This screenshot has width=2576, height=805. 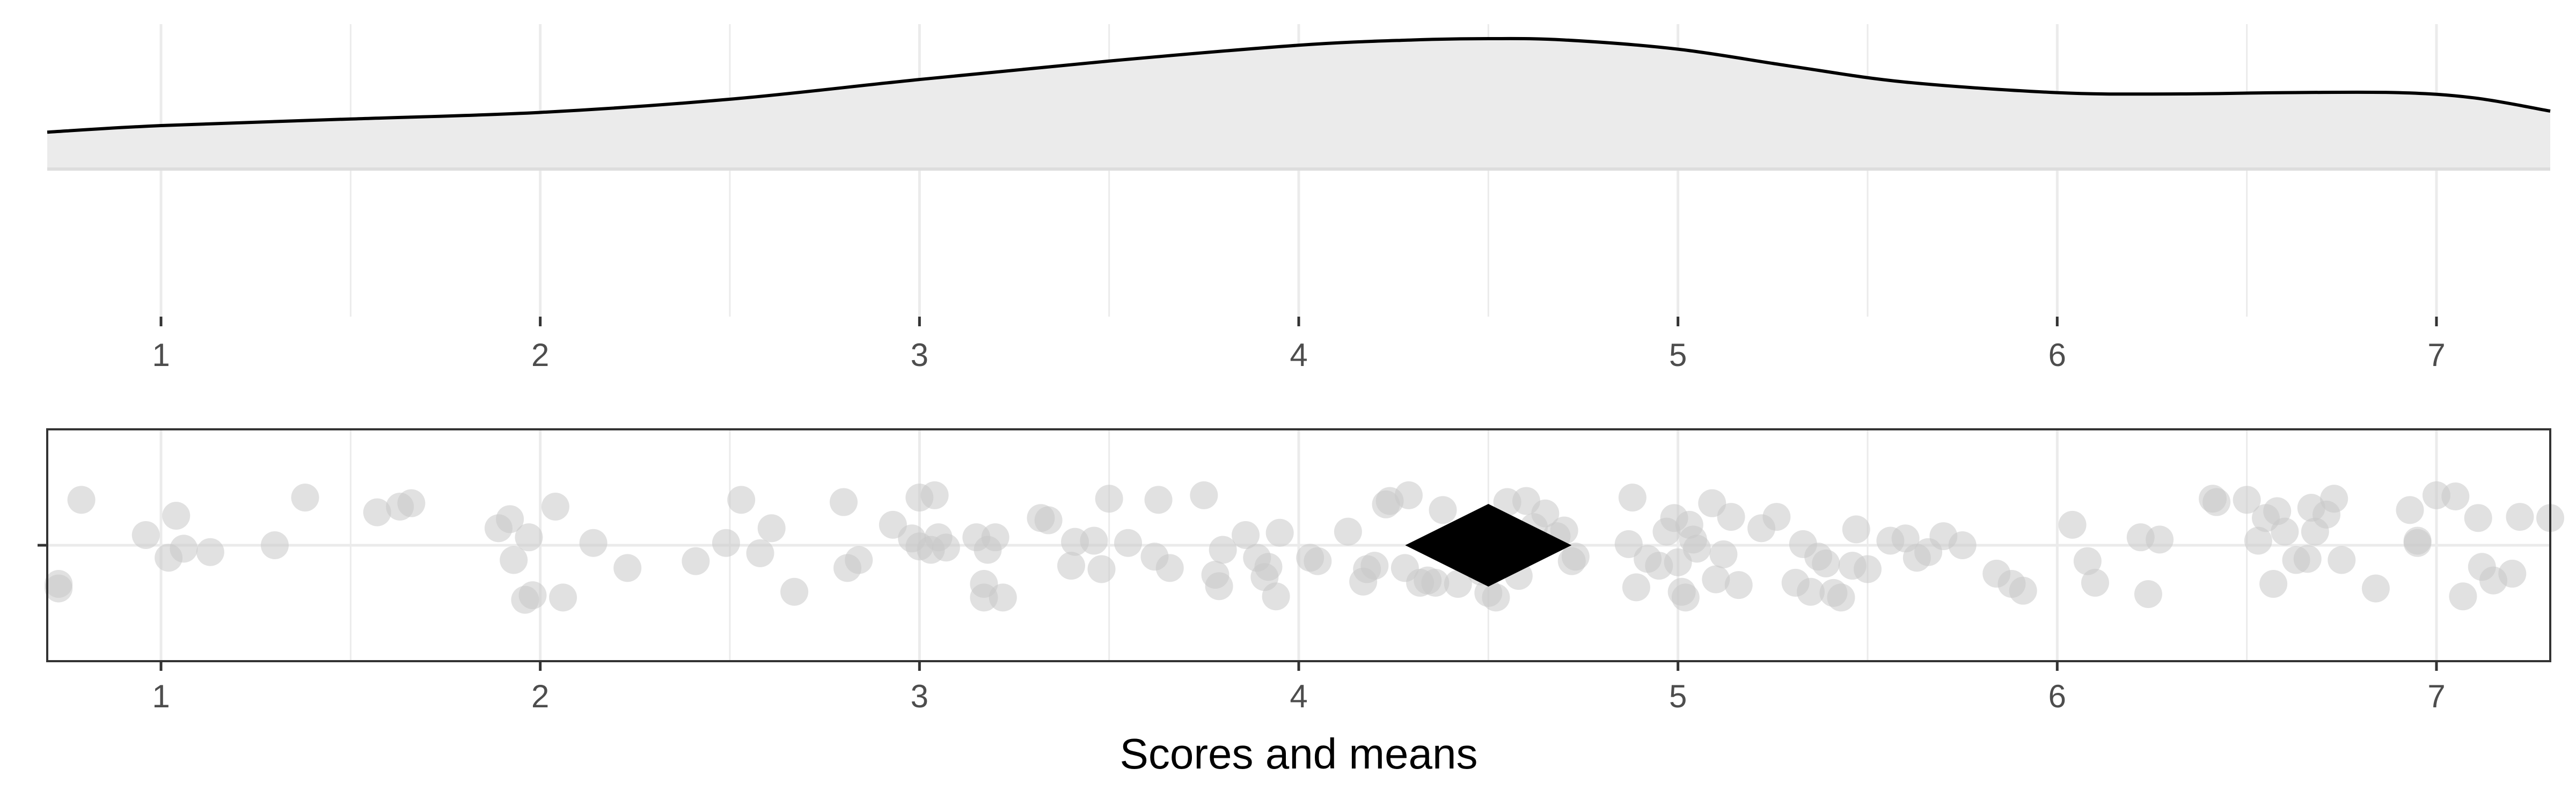 What do you see at coordinates (2057, 696) in the screenshot?
I see `x-tick-label: 6` at bounding box center [2057, 696].